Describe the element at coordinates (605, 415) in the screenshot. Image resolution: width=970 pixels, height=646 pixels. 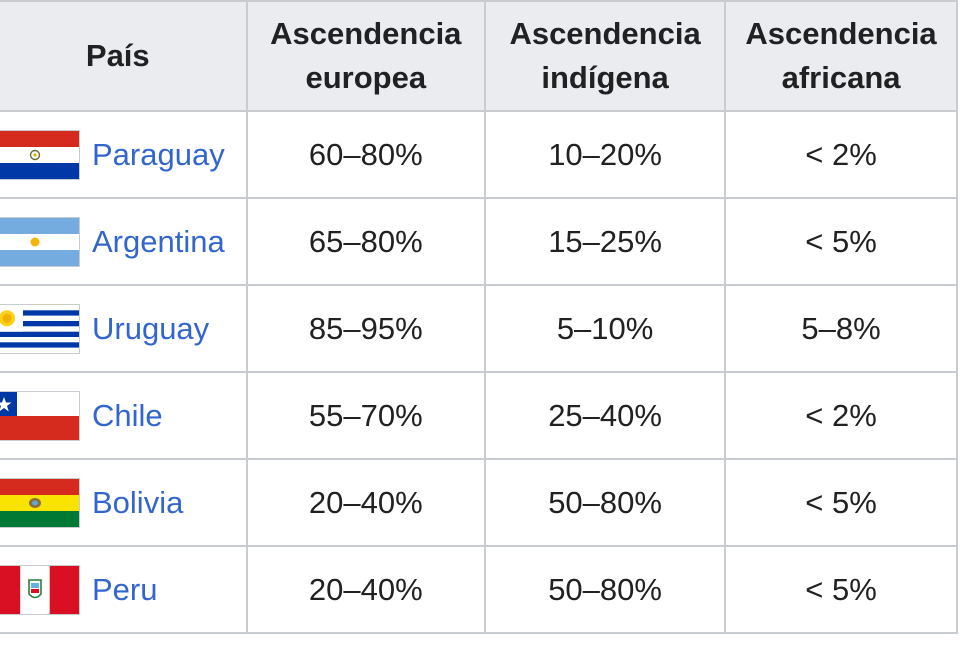
I see `indigenous-ancestry-cell: 25–40%` at that location.